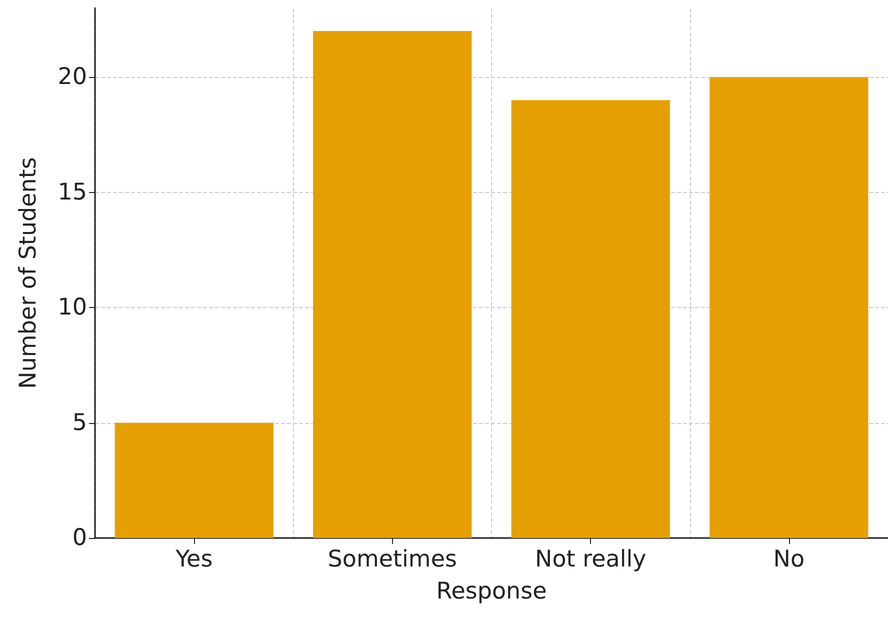 The width and height of the screenshot is (888, 618). What do you see at coordinates (29, 273) in the screenshot?
I see `y-axis-title: Number of Students` at bounding box center [29, 273].